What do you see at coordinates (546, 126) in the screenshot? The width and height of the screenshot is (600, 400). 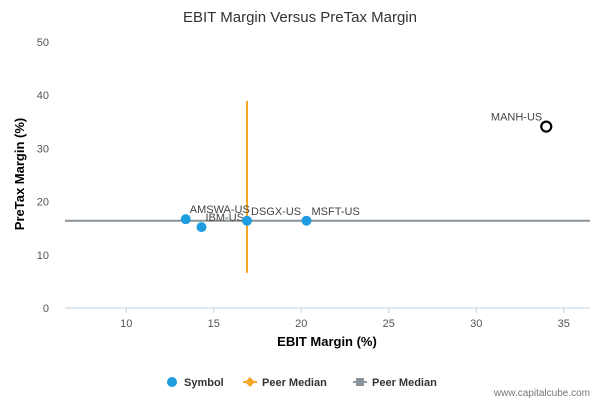 I see `data-point-hollow` at bounding box center [546, 126].